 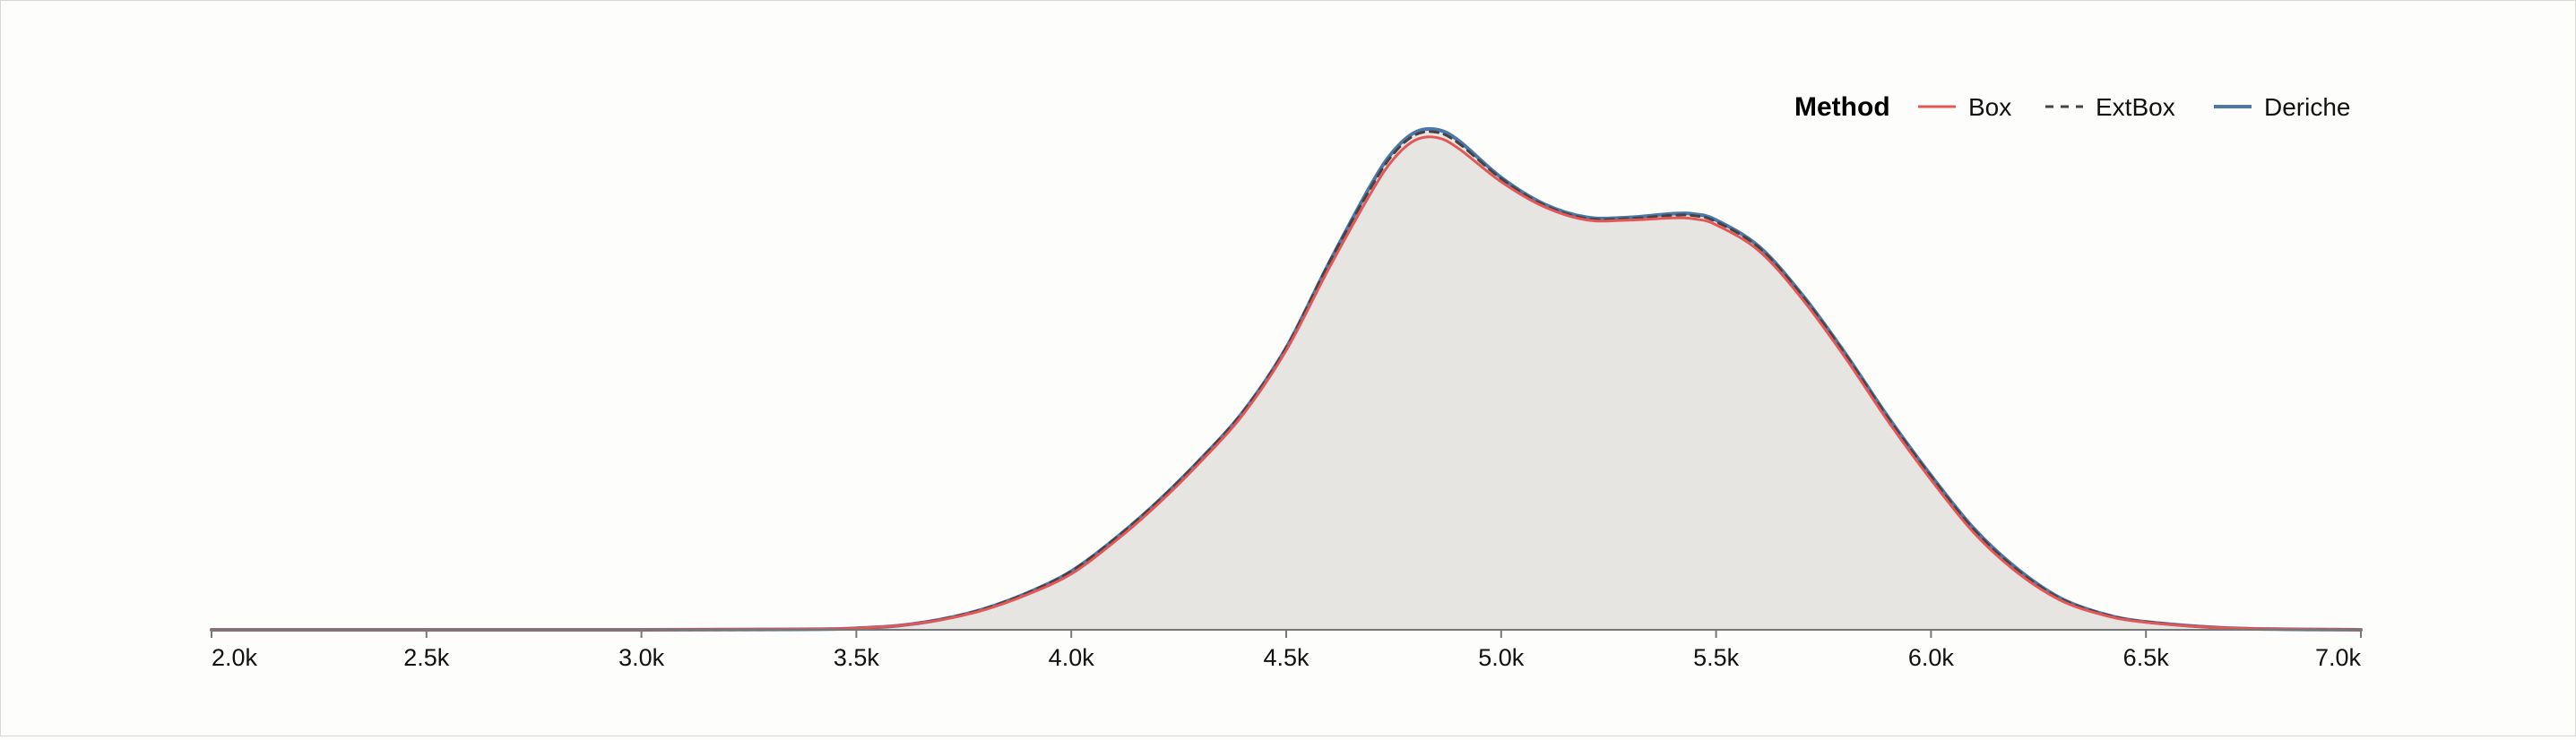 I want to click on x-tick-label: 6.5k, so click(x=2146, y=657).